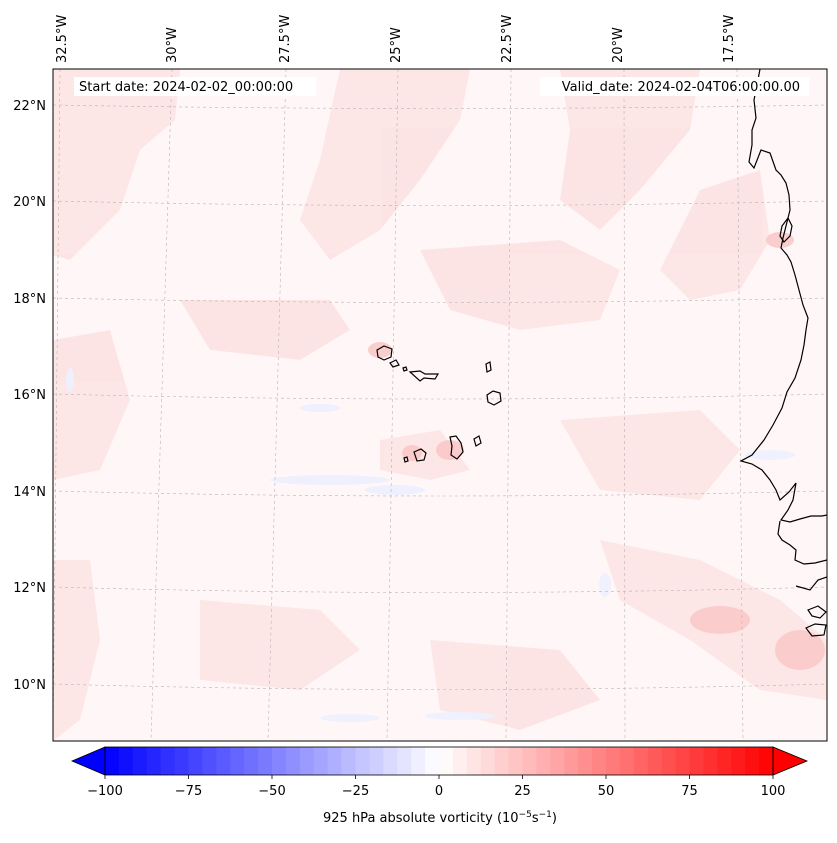 This screenshot has height=843, width=837. I want to click on lat-label-18n: 18°N, so click(29, 299).